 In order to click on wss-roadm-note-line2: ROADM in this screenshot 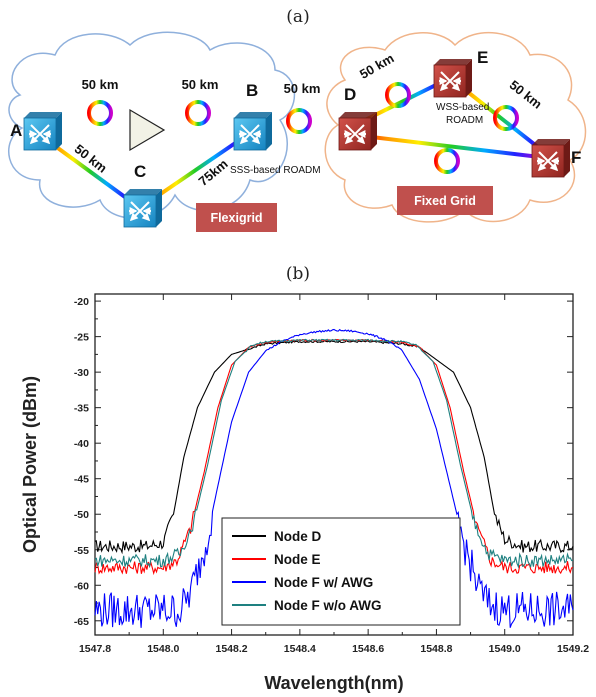, I will do `click(464, 120)`.